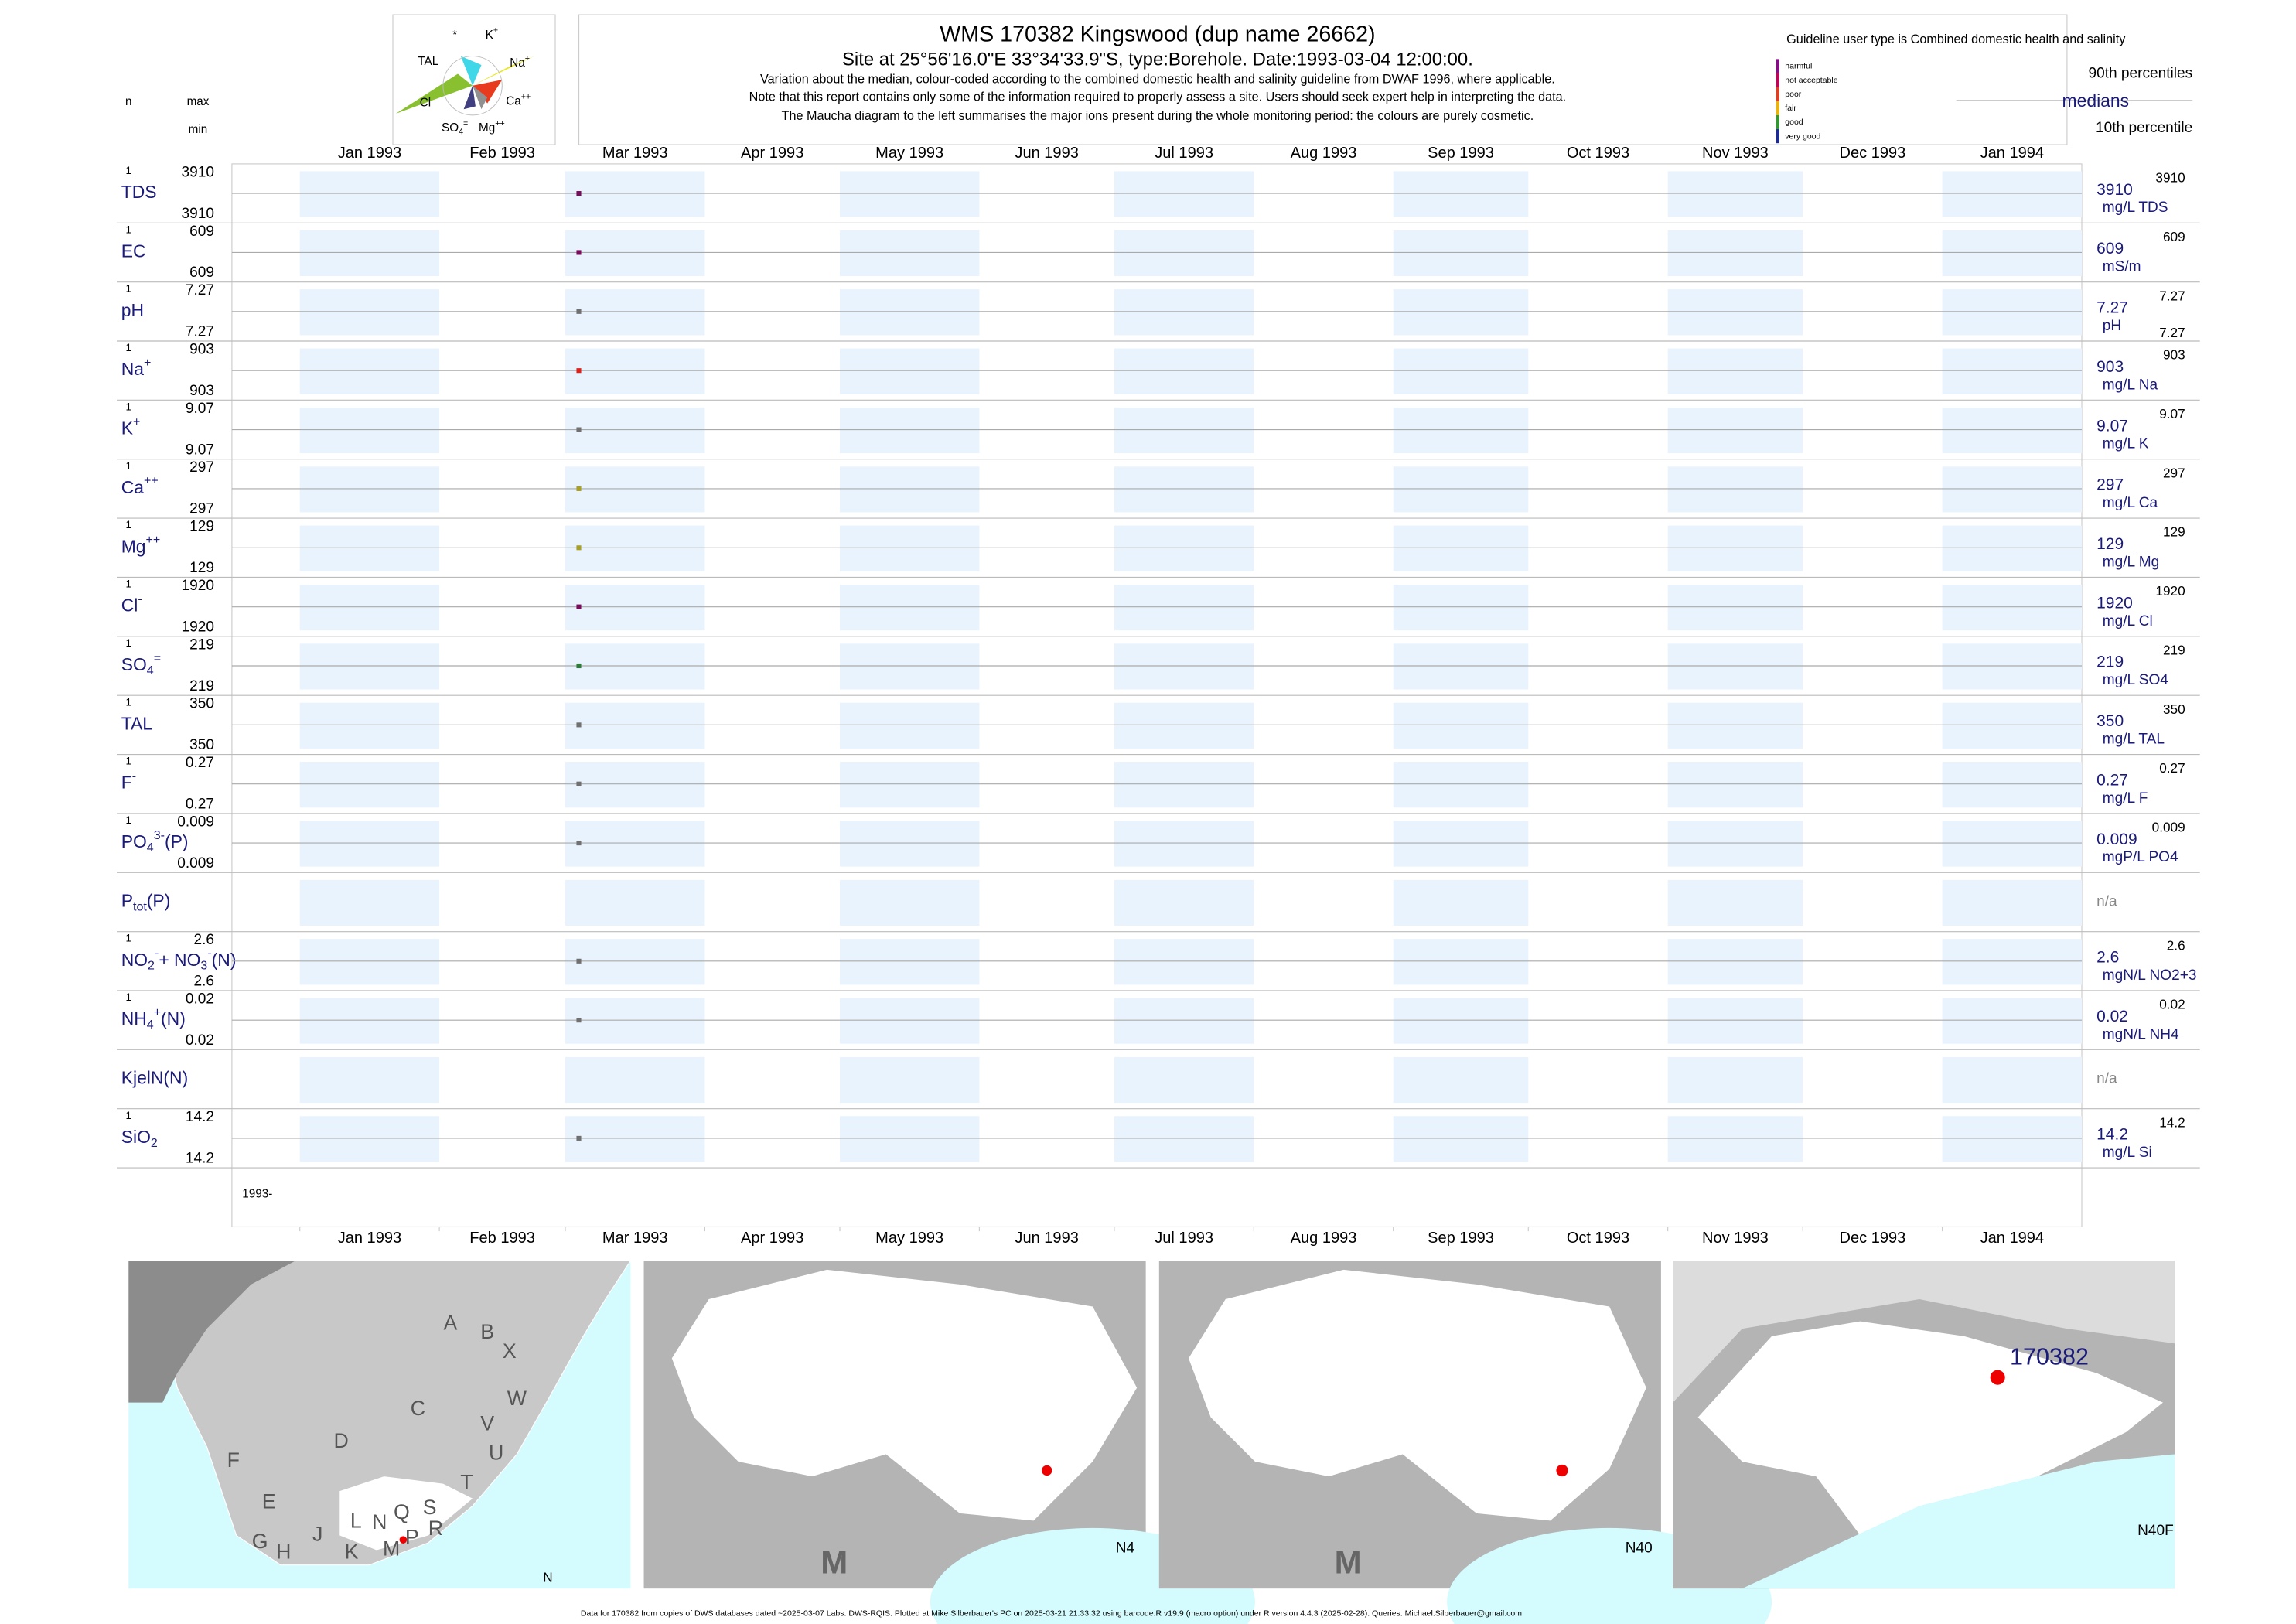  Describe the element at coordinates (510, 1351) in the screenshot. I see `map-label: X` at that location.